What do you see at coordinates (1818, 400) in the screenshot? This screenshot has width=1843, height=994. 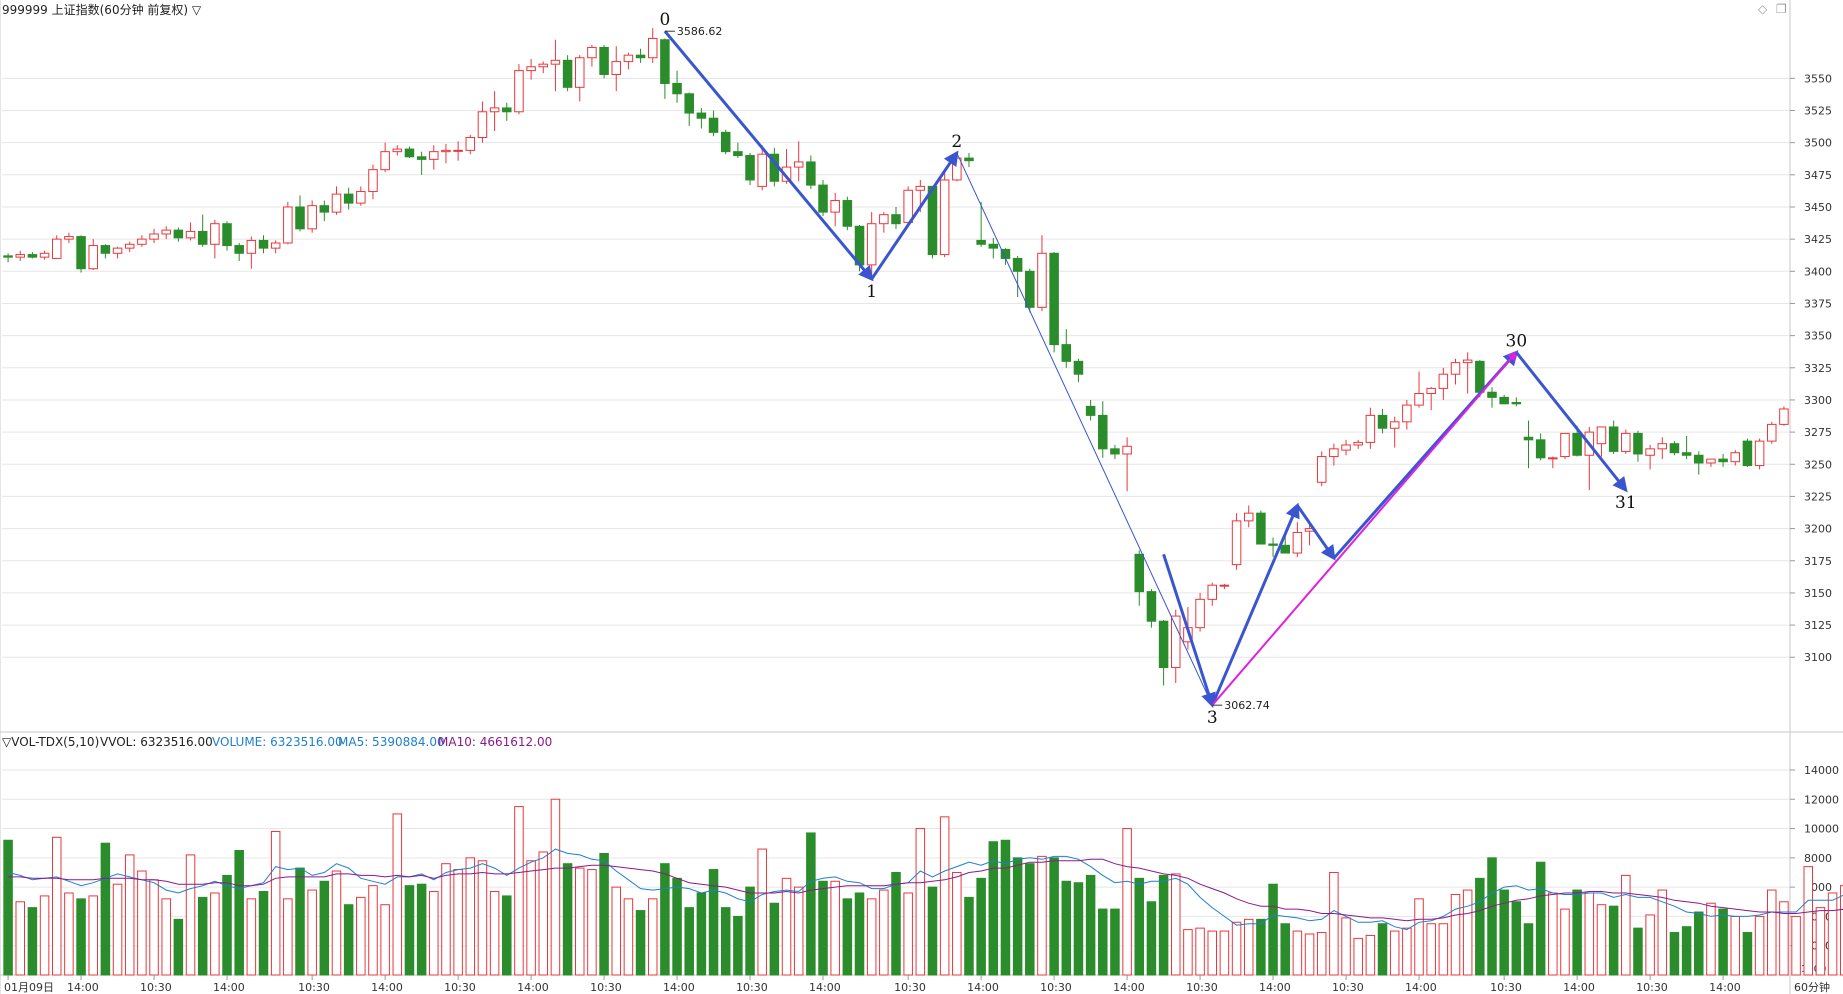 I see `price-tick-label: 3300` at bounding box center [1818, 400].